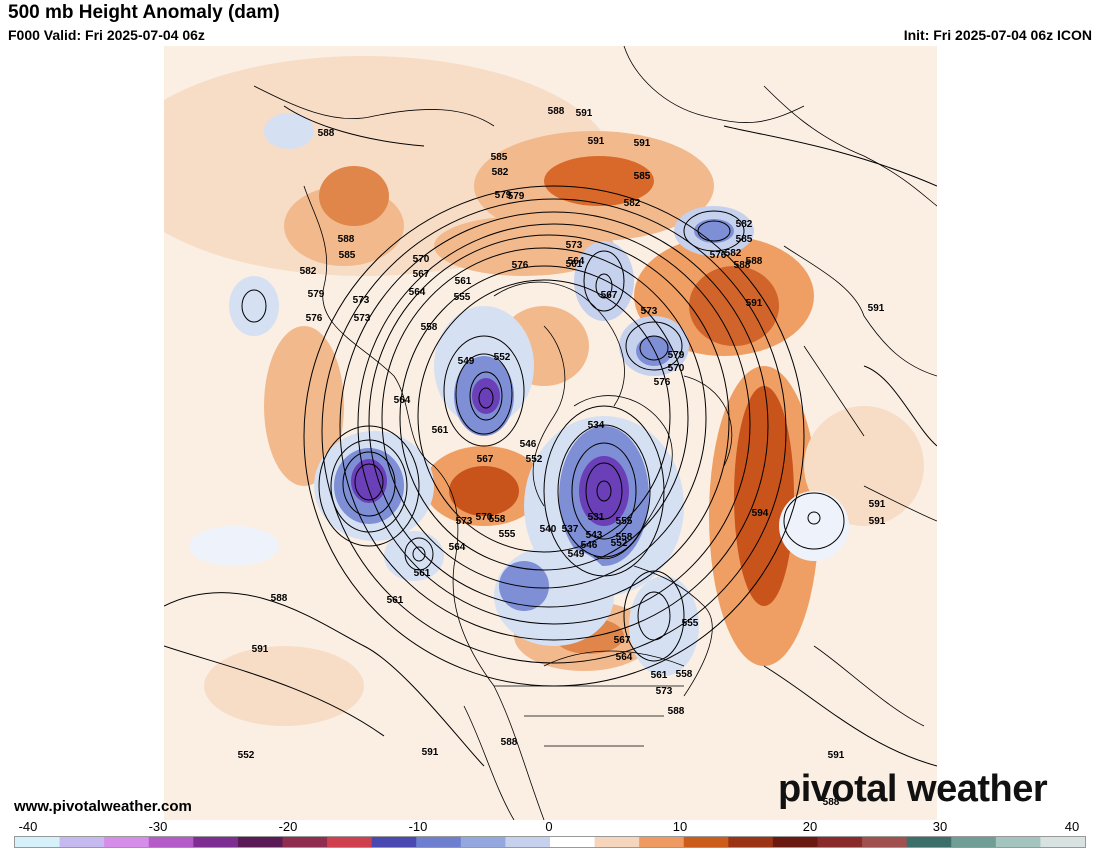  I want to click on contour-label: 594, so click(760, 513).